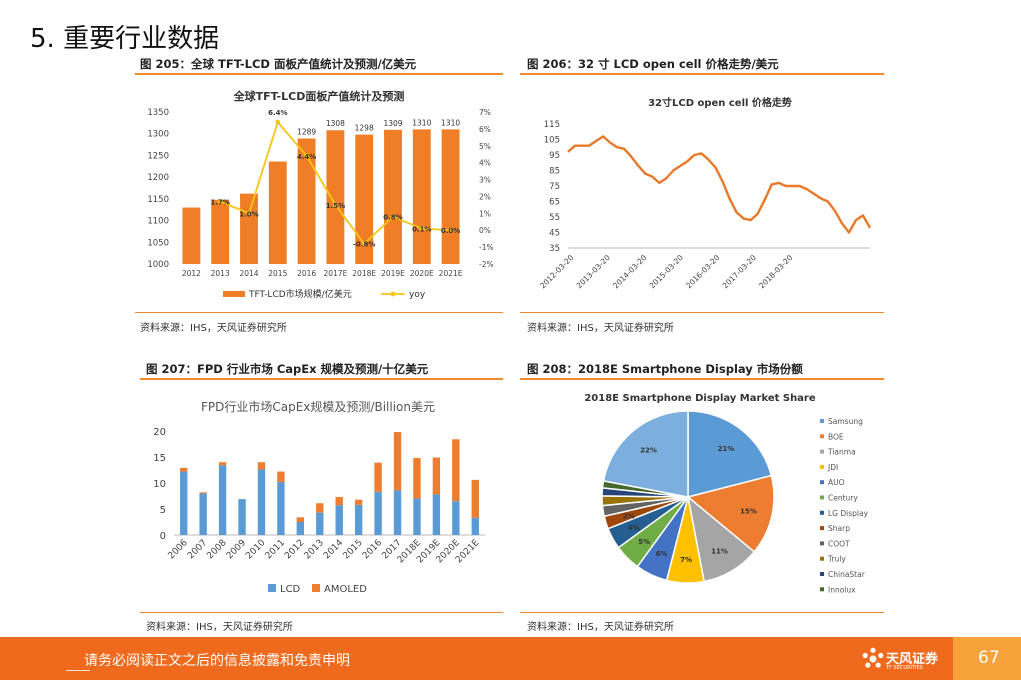  What do you see at coordinates (702, 612) in the screenshot?
I see `fig208-rule-bottom` at bounding box center [702, 612].